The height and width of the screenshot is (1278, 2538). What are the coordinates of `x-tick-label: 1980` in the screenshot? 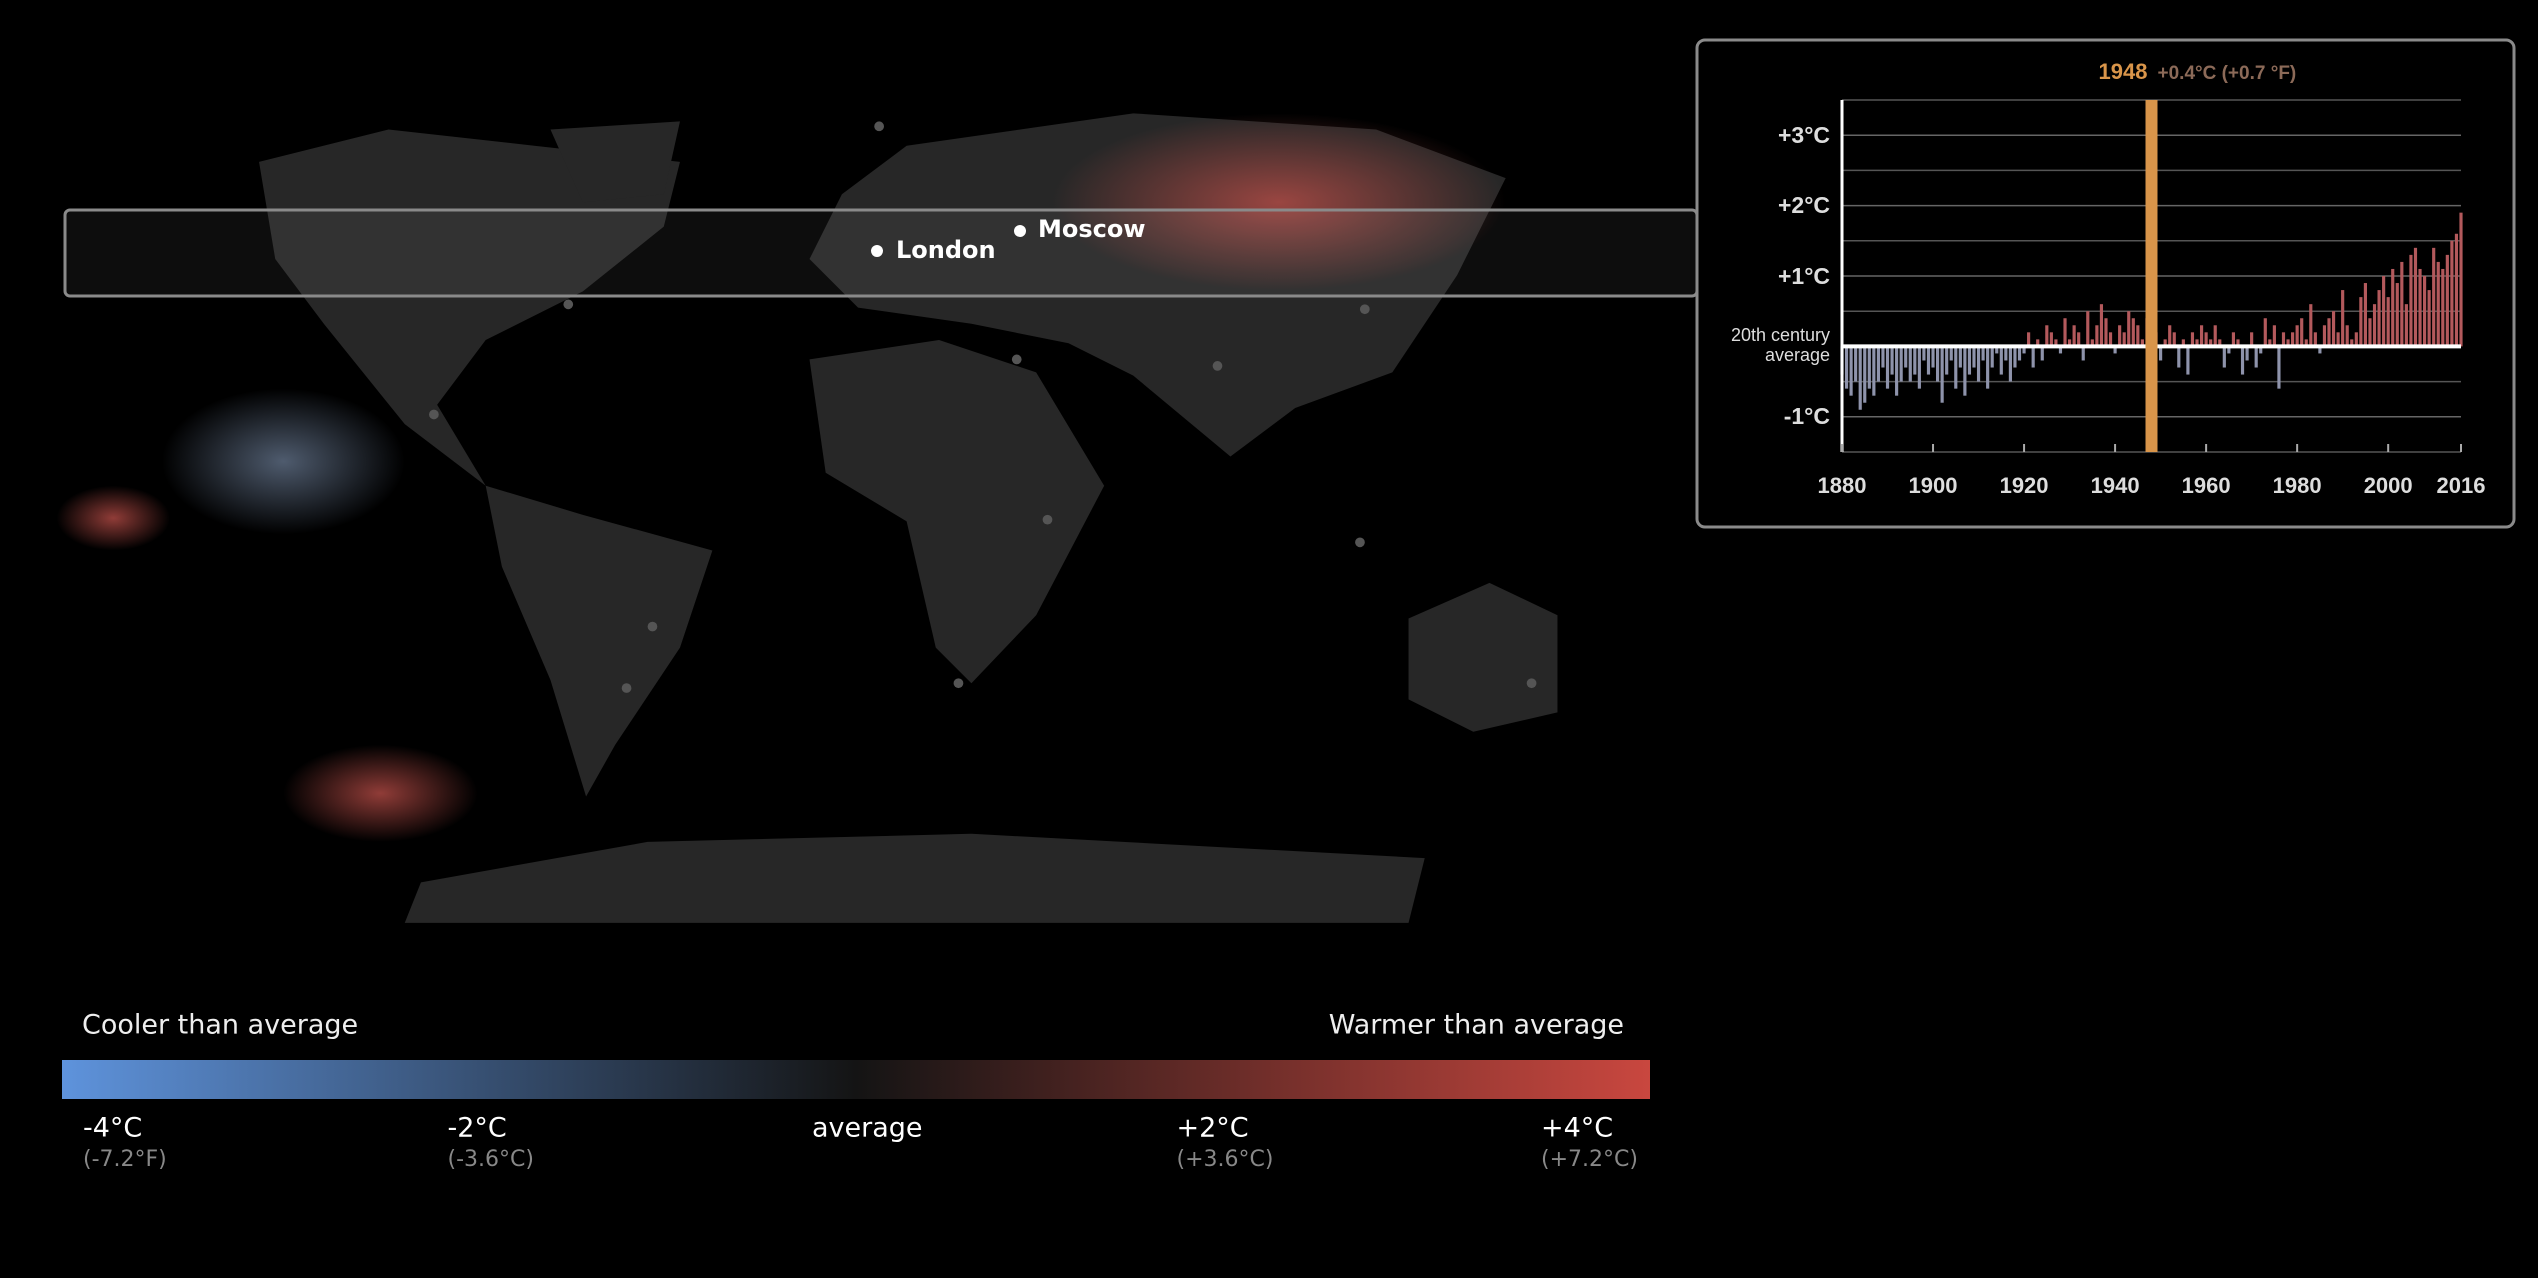 It's located at (2297, 485).